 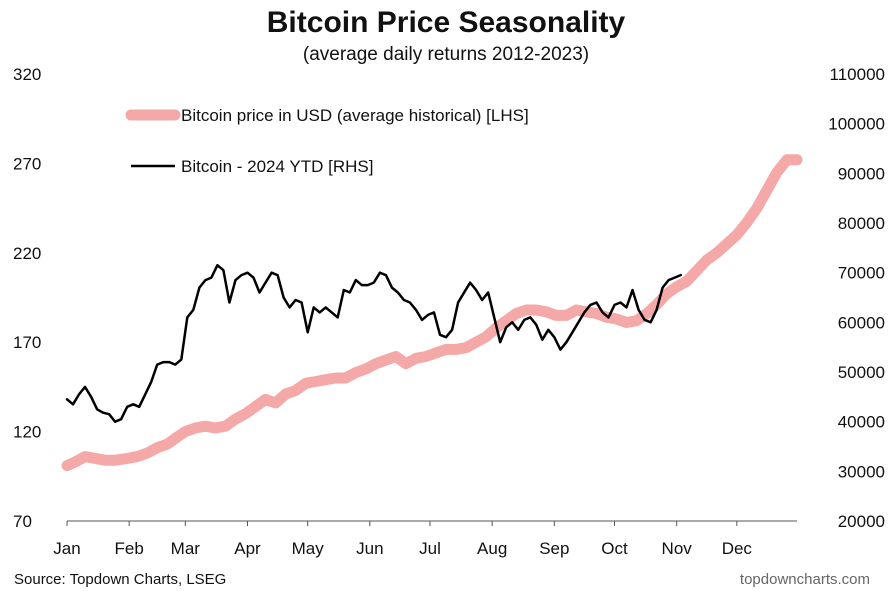 I want to click on x-tick-label: Dec, so click(x=737, y=548).